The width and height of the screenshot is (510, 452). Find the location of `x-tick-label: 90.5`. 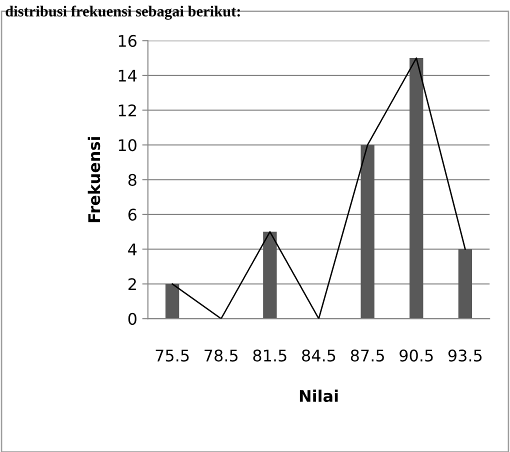

x-tick-label: 90.5 is located at coordinates (416, 356).